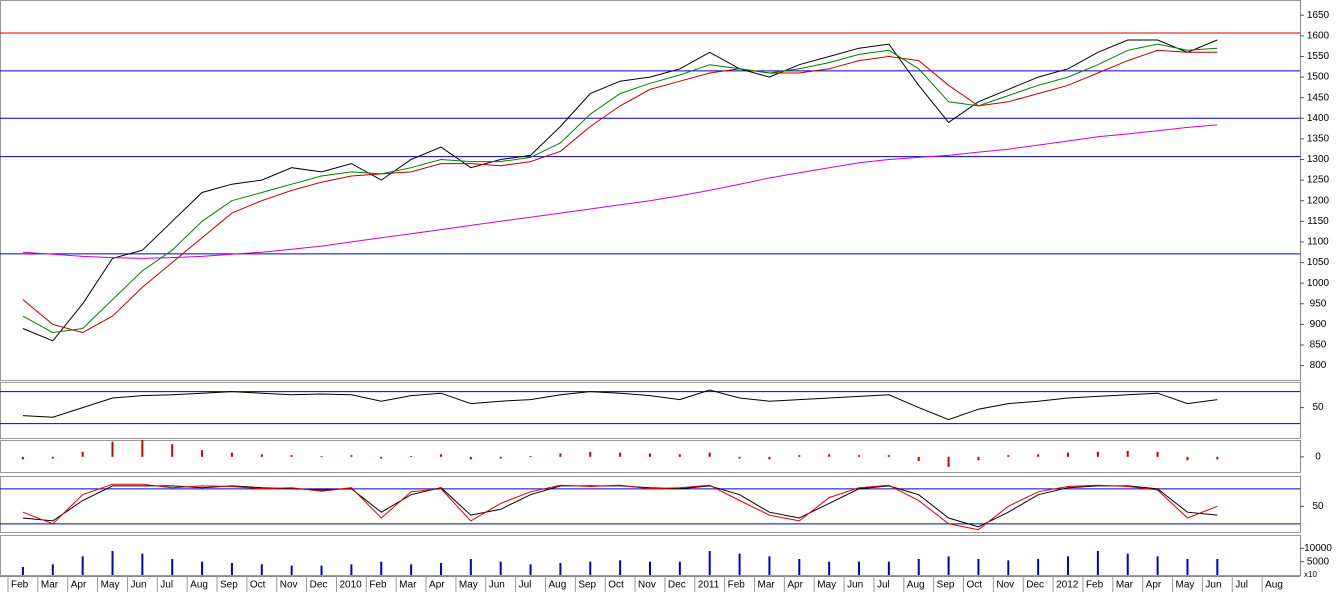 This screenshot has height=592, width=1336. What do you see at coordinates (709, 585) in the screenshot?
I see `x-tick-label: 2011` at bounding box center [709, 585].